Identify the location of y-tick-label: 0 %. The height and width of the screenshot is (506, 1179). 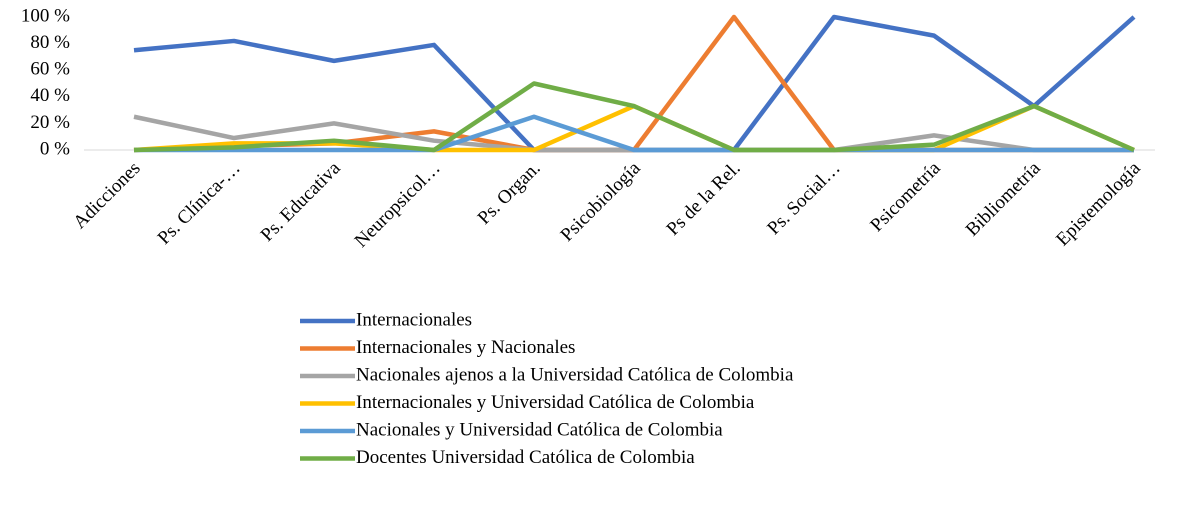
(55, 148).